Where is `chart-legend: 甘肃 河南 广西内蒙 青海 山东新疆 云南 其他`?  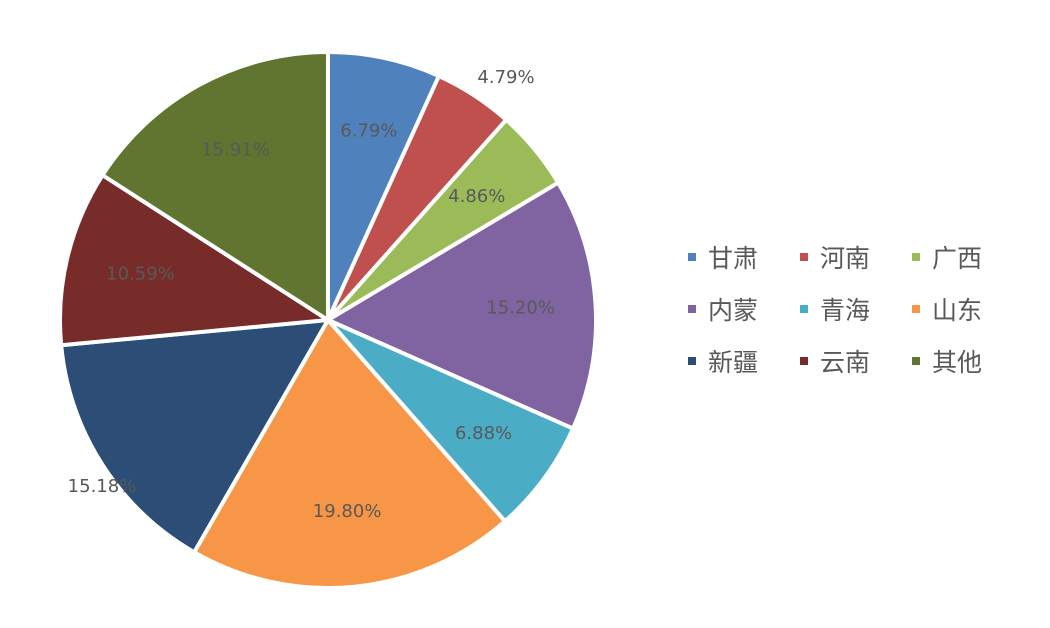 chart-legend: 甘肃 河南 广西内蒙 青海 山东新疆 云南 其他 is located at coordinates (848, 322).